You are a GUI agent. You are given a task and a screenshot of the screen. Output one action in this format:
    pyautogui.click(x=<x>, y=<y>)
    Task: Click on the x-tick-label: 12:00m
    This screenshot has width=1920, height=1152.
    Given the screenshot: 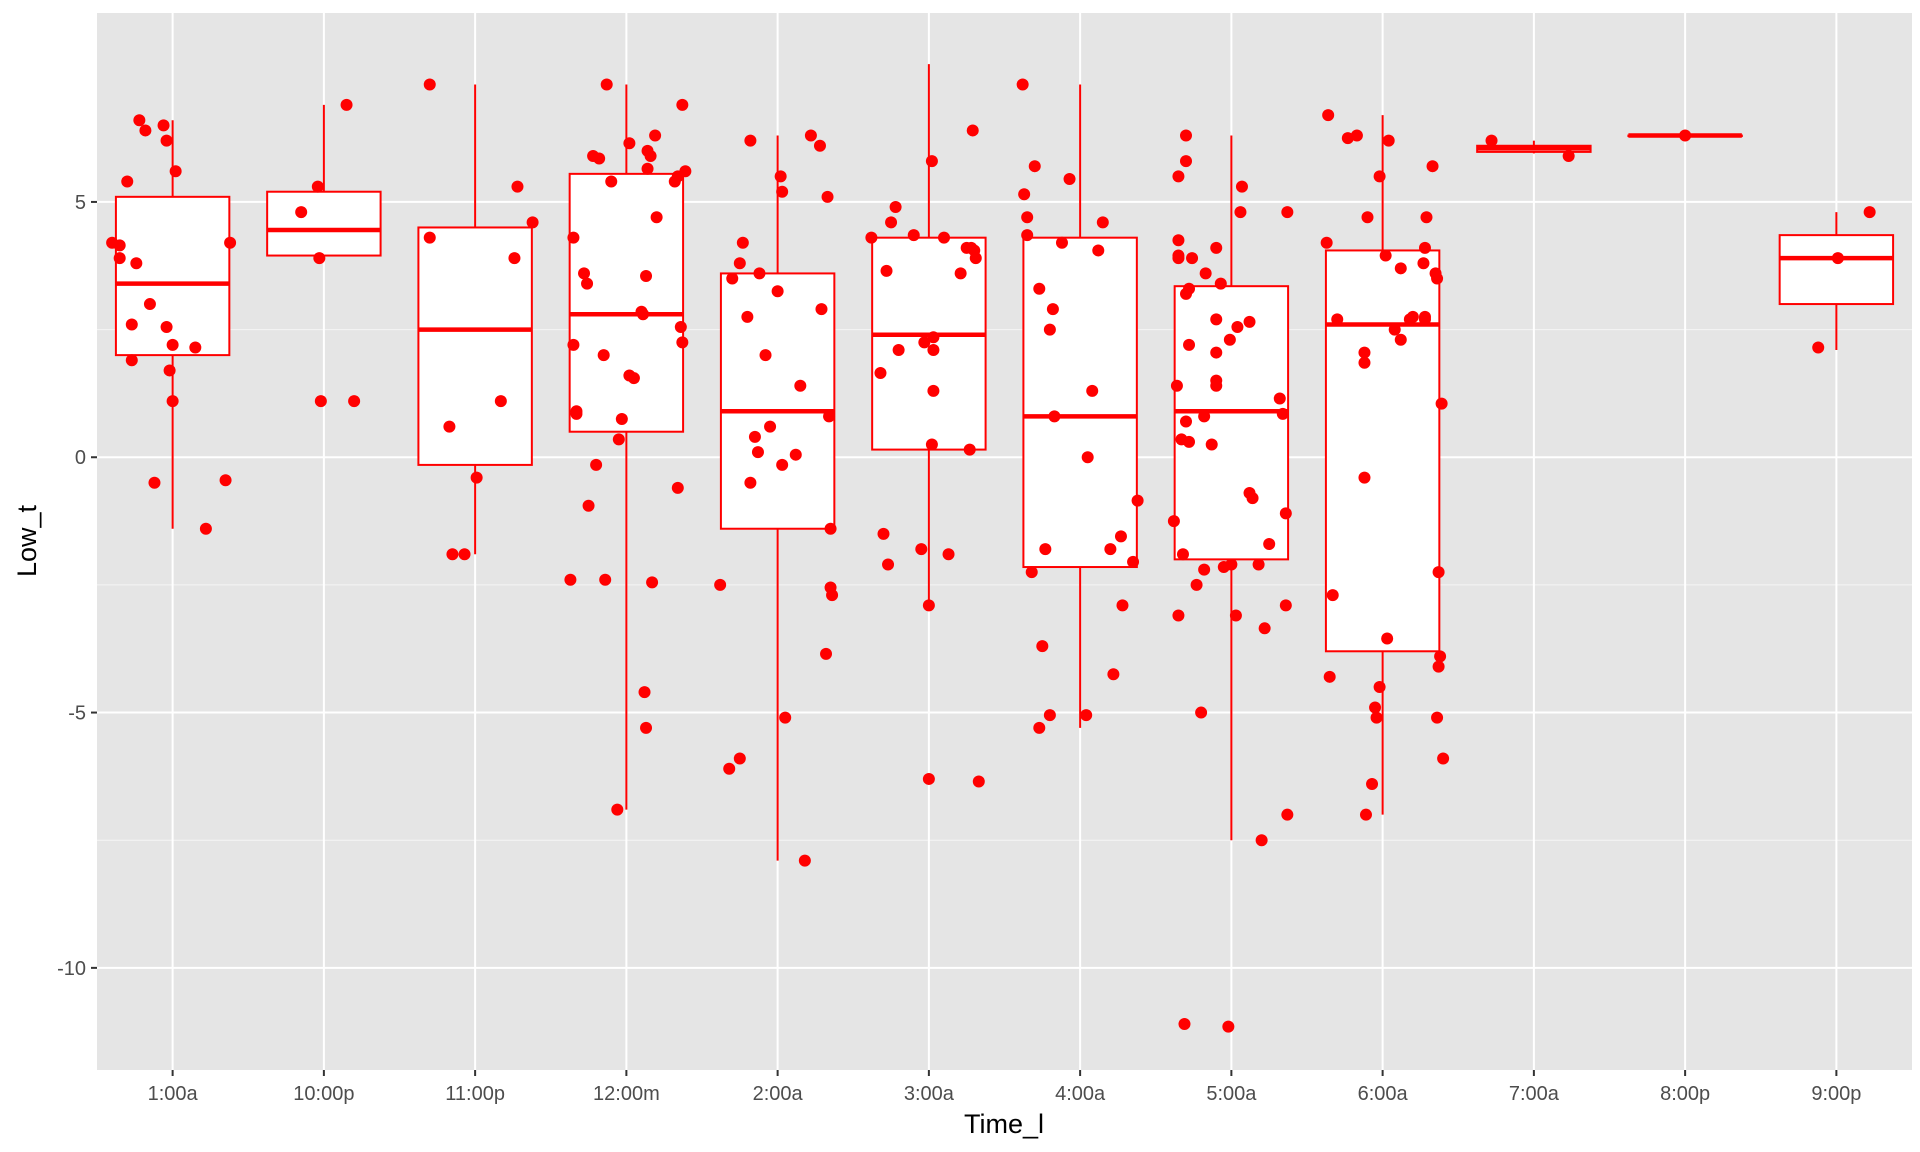 What is the action you would take?
    pyautogui.click(x=626, y=1094)
    